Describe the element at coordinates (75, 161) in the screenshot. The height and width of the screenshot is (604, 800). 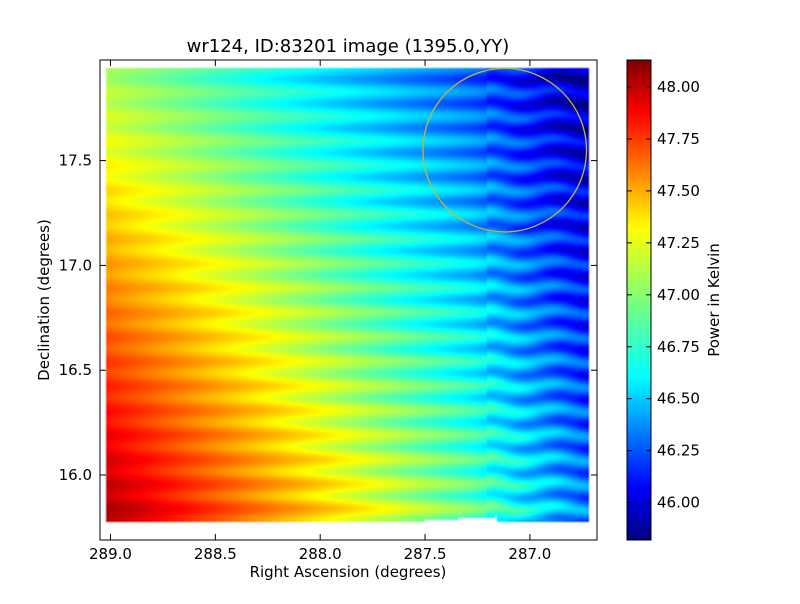
I see `y-tick-label: 17.5` at that location.